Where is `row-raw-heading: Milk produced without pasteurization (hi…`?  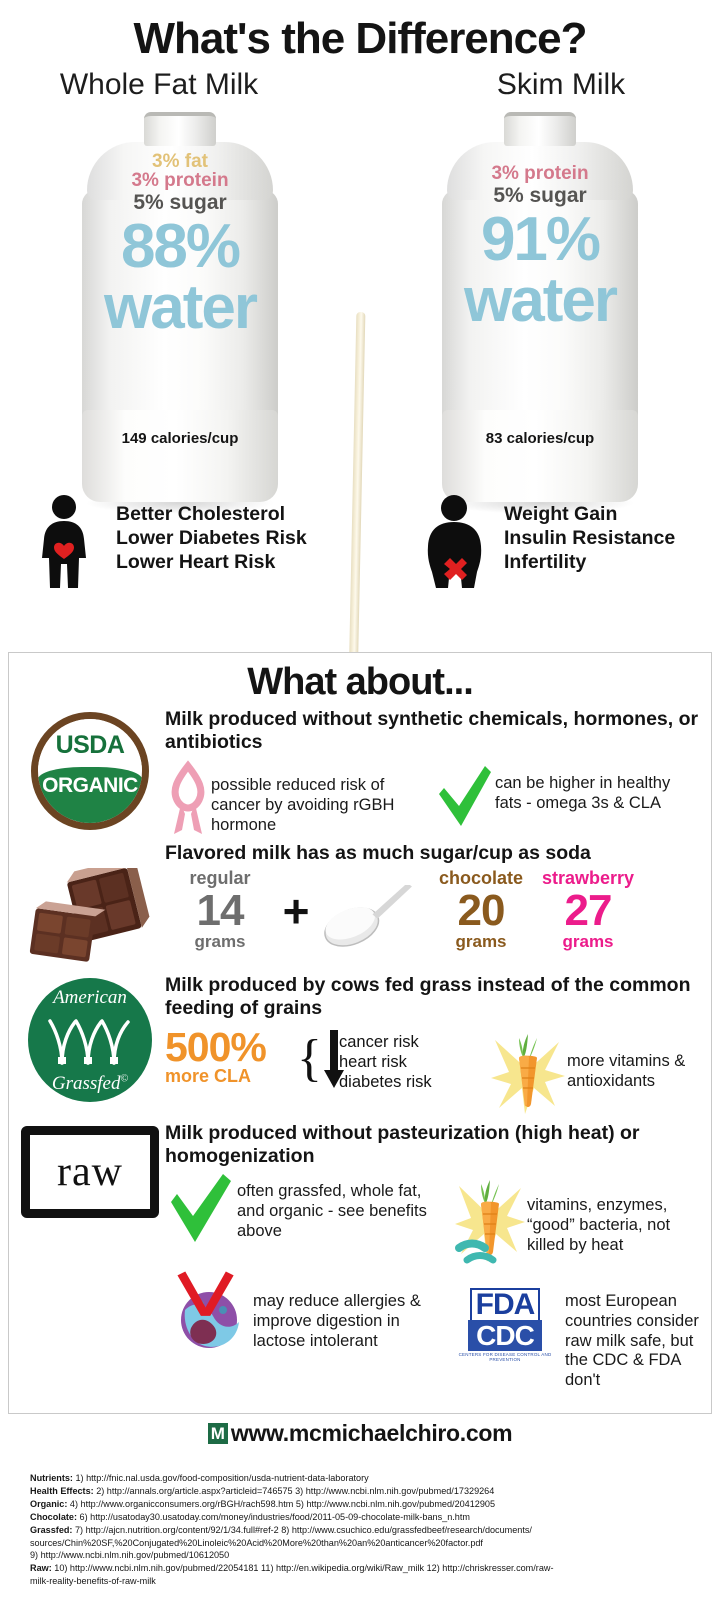
row-raw-heading: Milk produced without pasteurization (hi… is located at coordinates (402, 1144).